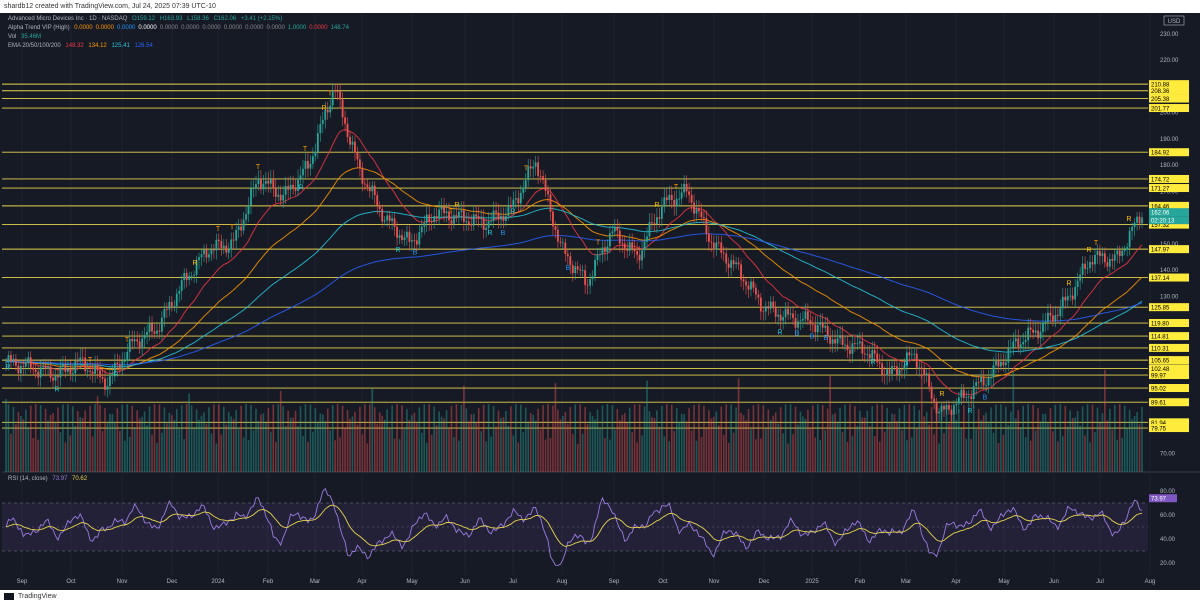  What do you see at coordinates (261, 19) in the screenshot?
I see `change-value: +3.41 (+2.15%)` at bounding box center [261, 19].